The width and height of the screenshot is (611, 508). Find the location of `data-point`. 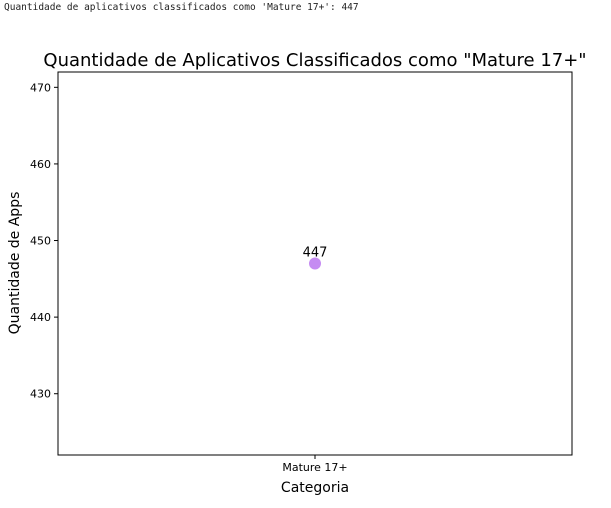

data-point is located at coordinates (315, 263).